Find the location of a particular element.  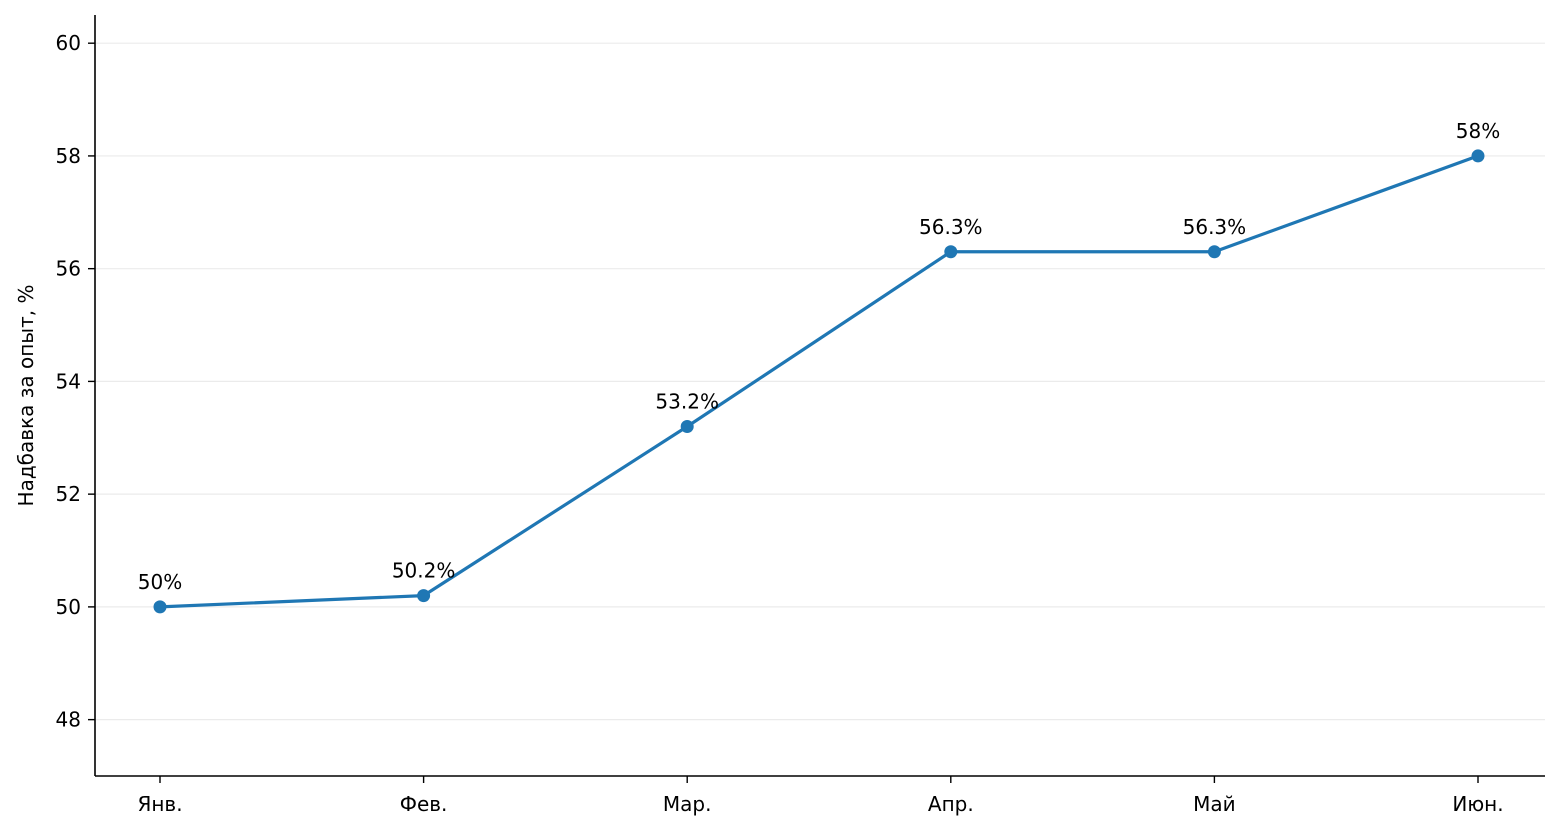

y-tick-label: 54 is located at coordinates (68, 381).